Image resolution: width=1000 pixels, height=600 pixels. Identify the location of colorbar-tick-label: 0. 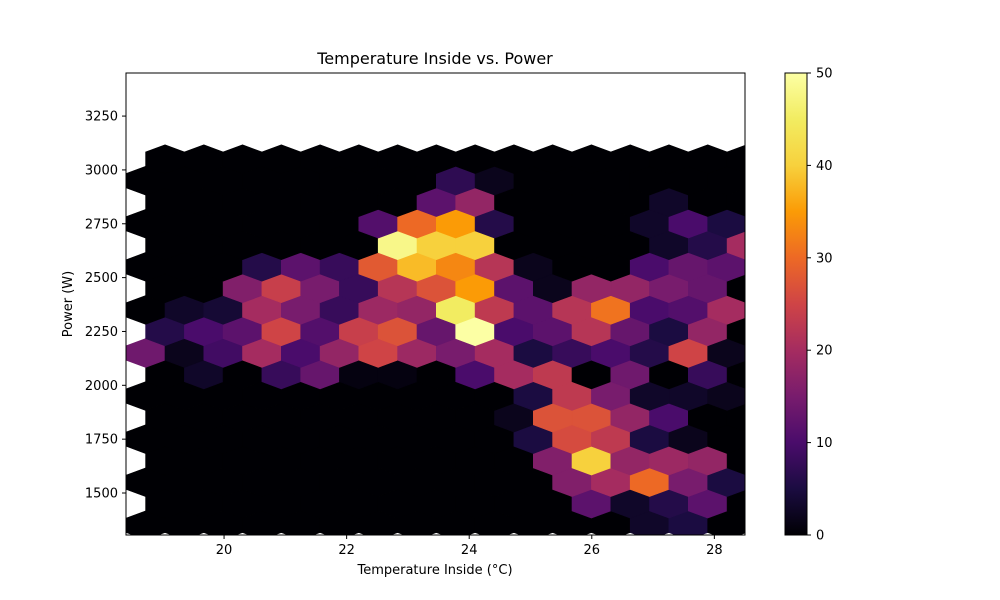
(820, 536).